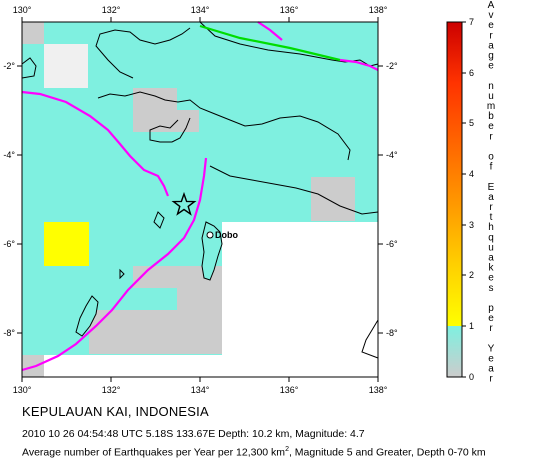 The height and width of the screenshot is (461, 544). I want to click on plate-boundary-magenta, so click(95, 143).